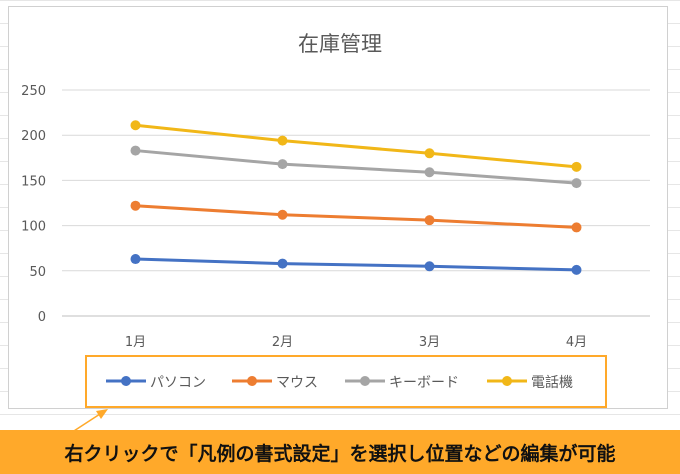 This screenshot has width=680, height=474. Describe the element at coordinates (178, 383) in the screenshot. I see `legend-label: パソコン` at that location.